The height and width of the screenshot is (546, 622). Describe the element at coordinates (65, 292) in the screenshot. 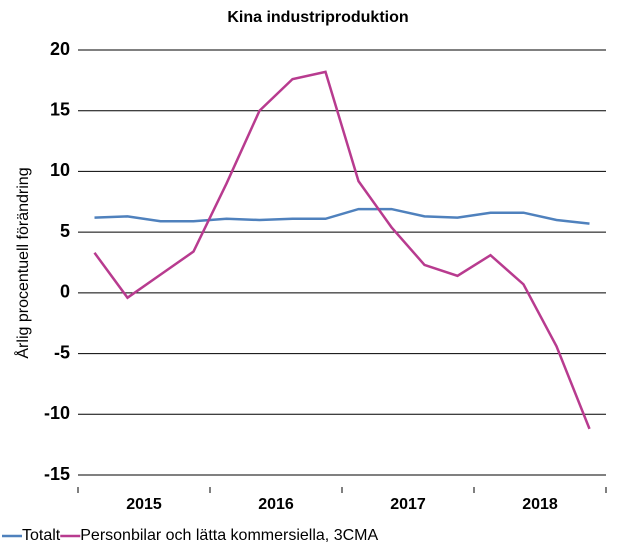

I see `y-tick-label: 0` at that location.